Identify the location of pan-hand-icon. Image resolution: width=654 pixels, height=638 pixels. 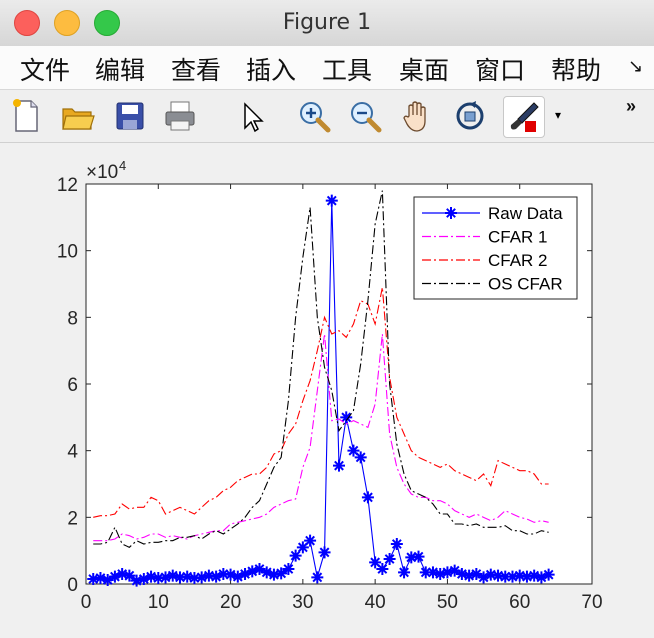
(414, 116).